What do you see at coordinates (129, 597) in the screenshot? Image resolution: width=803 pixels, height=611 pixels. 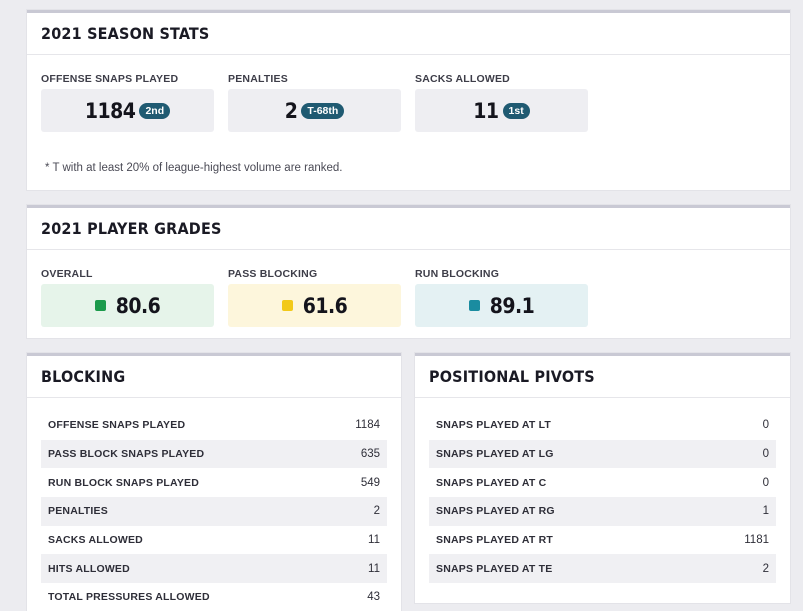 I see `row-label: TOTAL PRESSURES ALLOWED` at bounding box center [129, 597].